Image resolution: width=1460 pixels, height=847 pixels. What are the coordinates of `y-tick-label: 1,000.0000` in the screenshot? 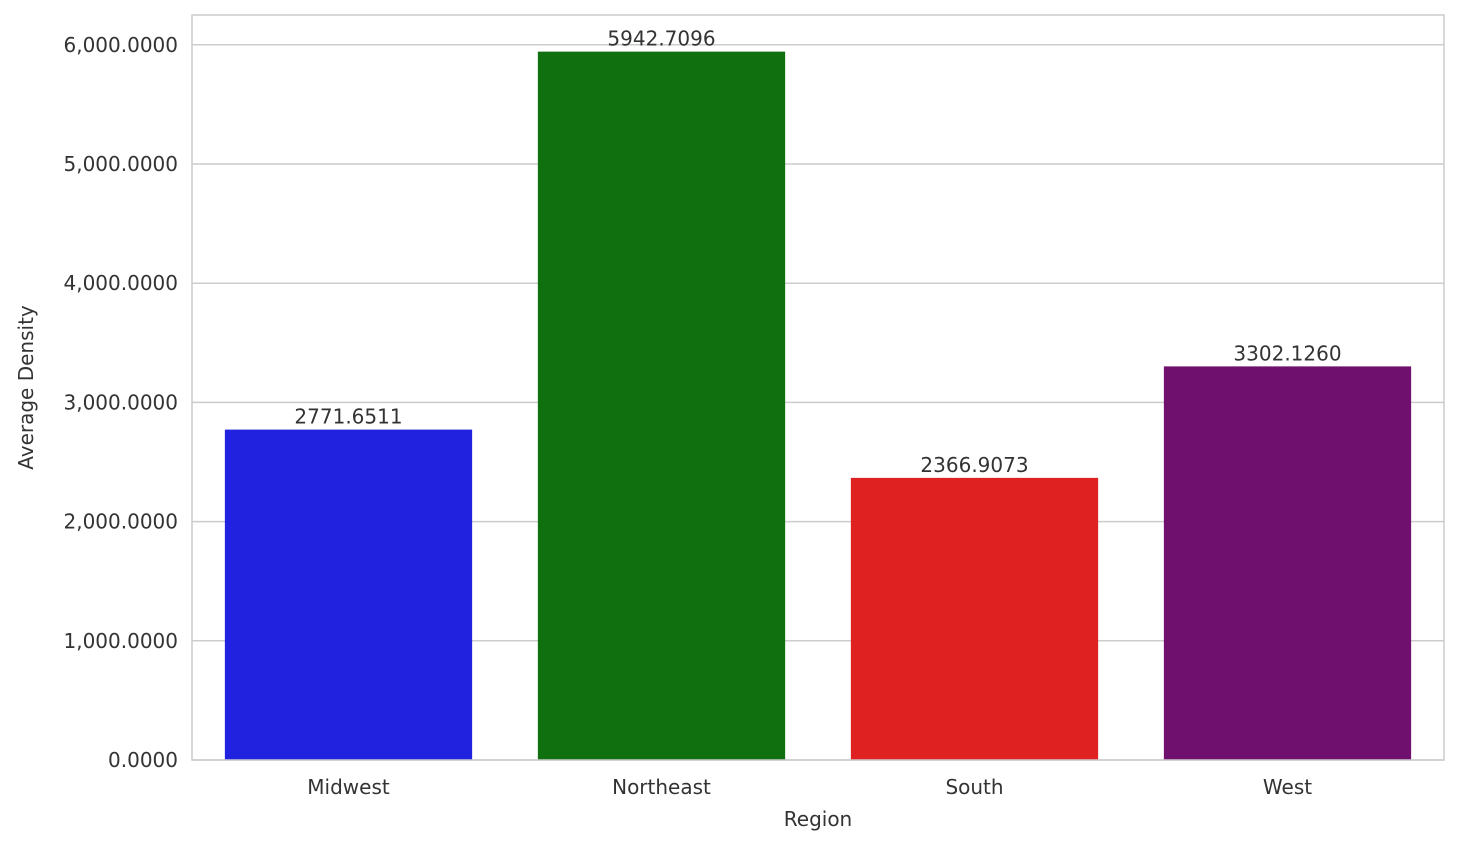 It's located at (120, 641).